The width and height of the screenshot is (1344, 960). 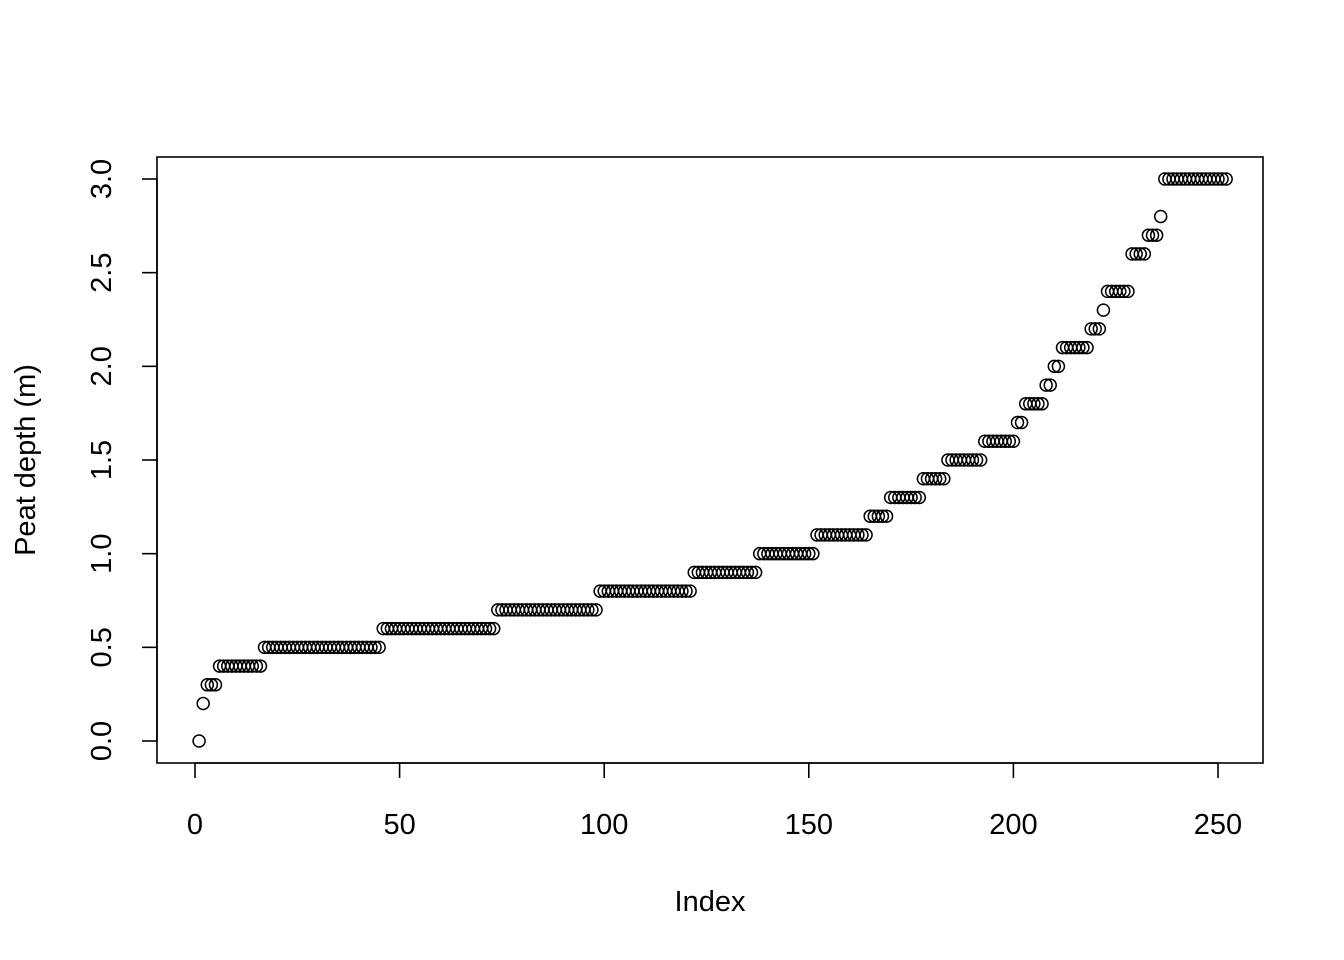 I want to click on y-tick-label: 3.0, so click(x=102, y=179).